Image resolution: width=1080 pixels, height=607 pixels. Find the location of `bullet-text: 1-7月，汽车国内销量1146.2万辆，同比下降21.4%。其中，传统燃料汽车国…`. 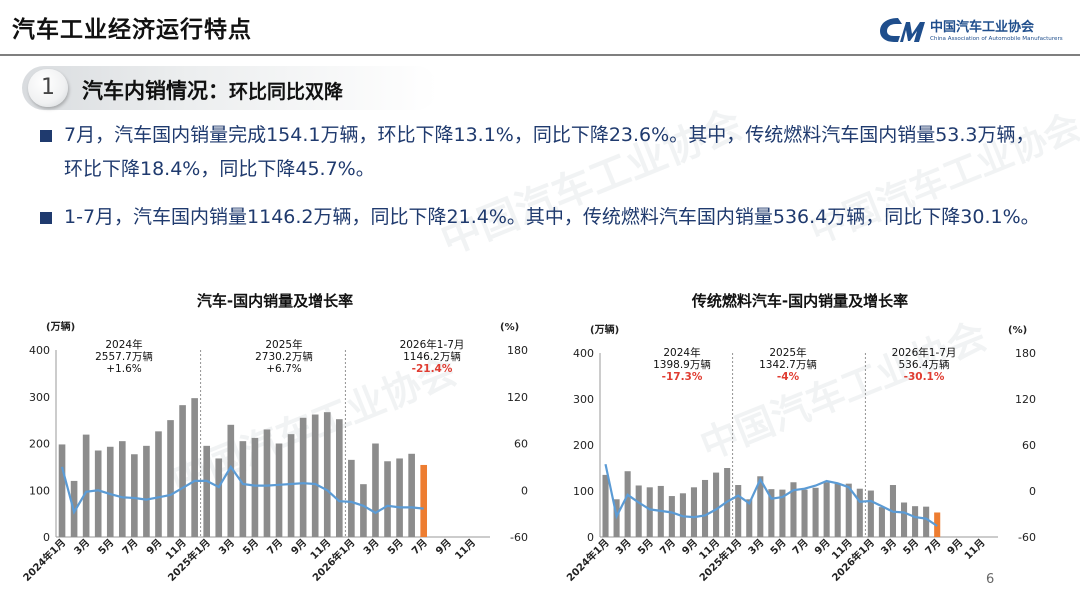

bullet-text: 1-7月，汽车国内销量1146.2万辆，同比下降21.4%。其中，传统燃料汽车国… is located at coordinates (552, 217).